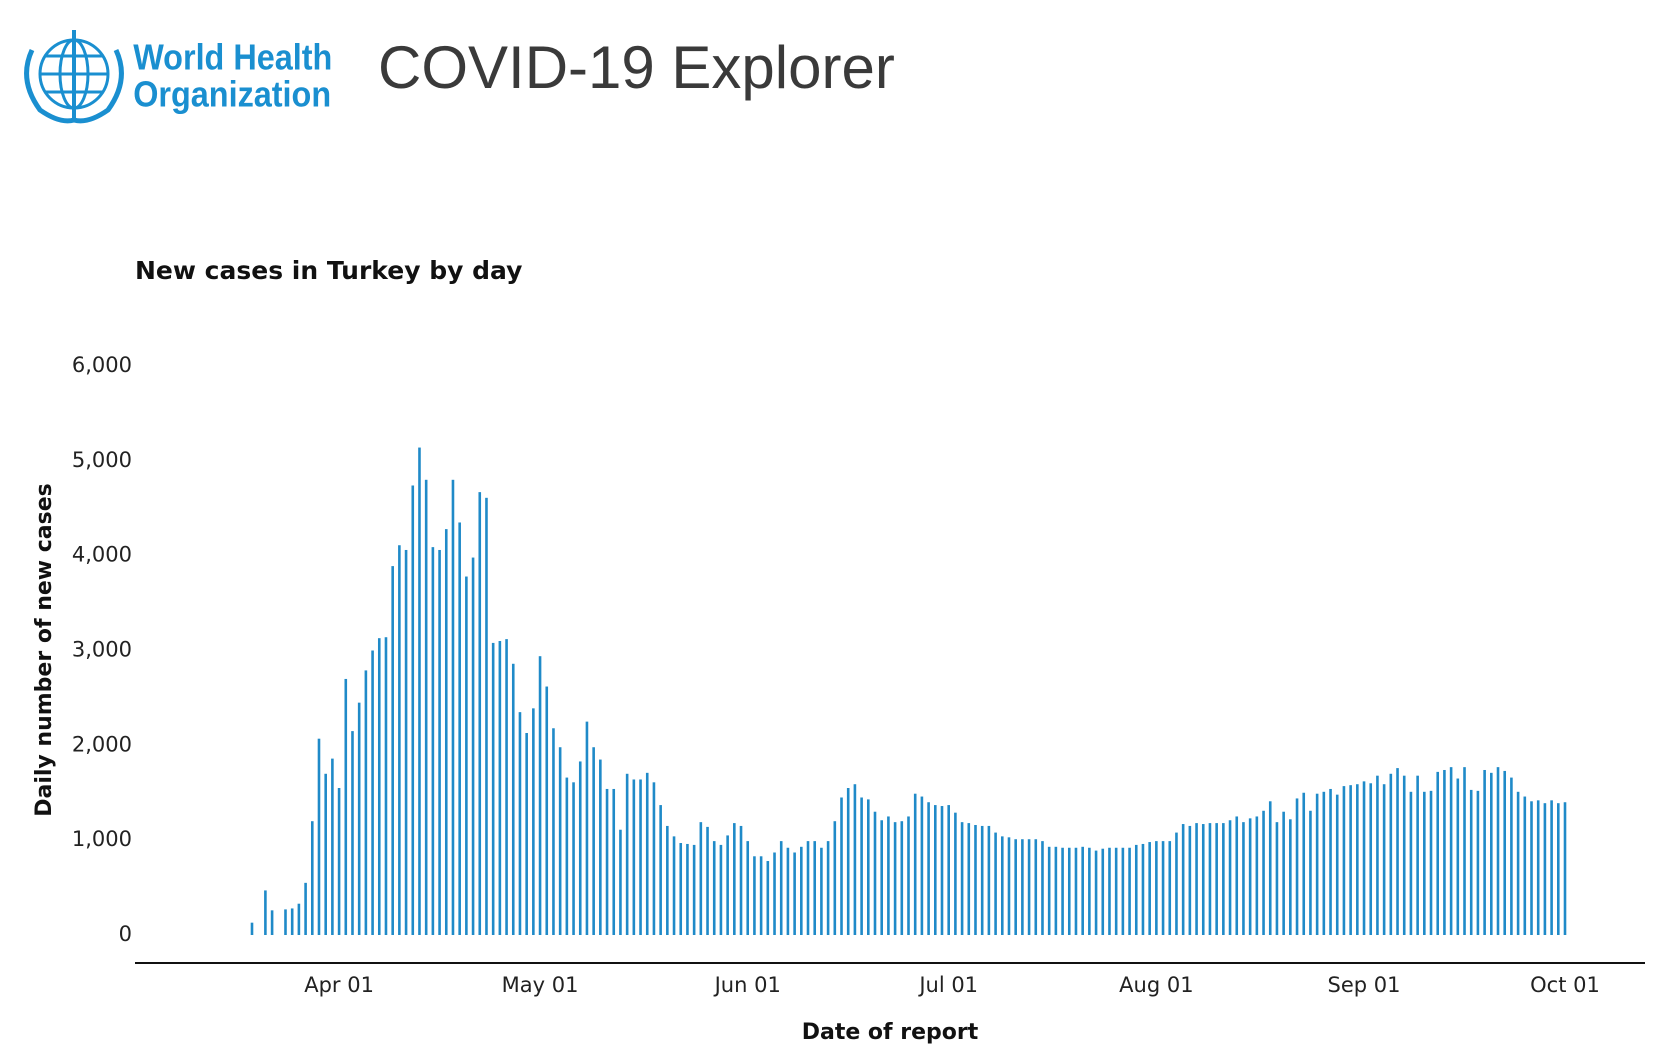  I want to click on y-tick-label: 5,000, so click(102, 460).